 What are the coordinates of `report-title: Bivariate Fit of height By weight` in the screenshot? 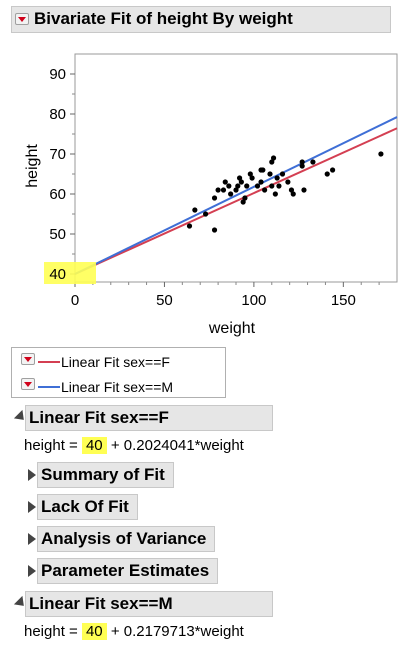 It's located at (163, 18).